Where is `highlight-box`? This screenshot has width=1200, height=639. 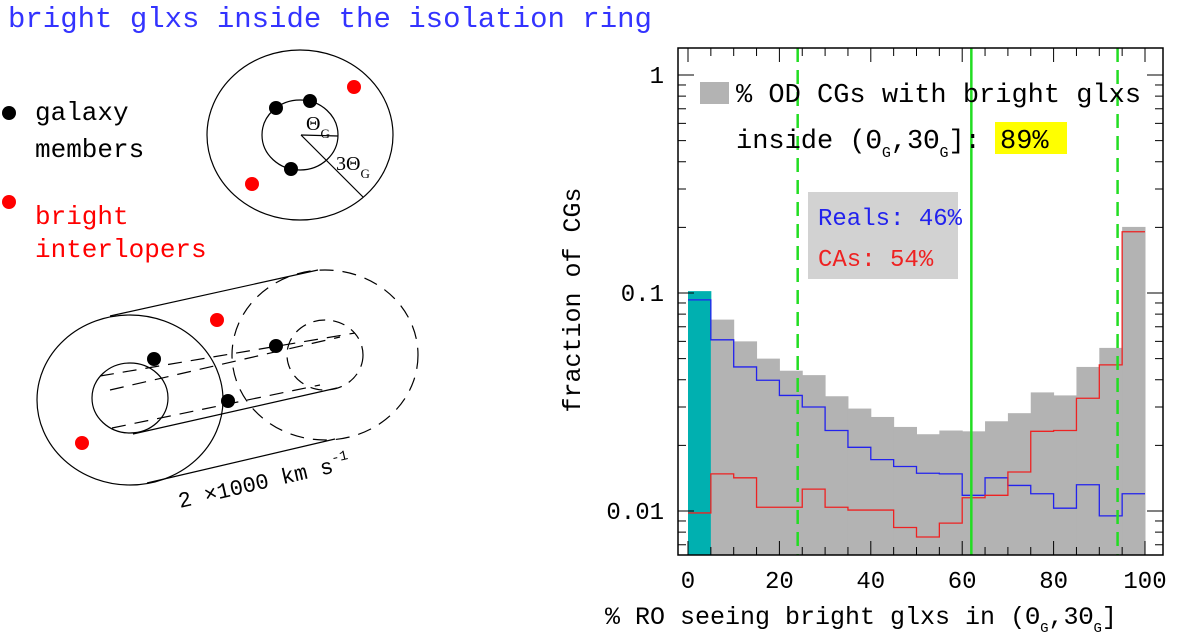
highlight-box is located at coordinates (1031, 138).